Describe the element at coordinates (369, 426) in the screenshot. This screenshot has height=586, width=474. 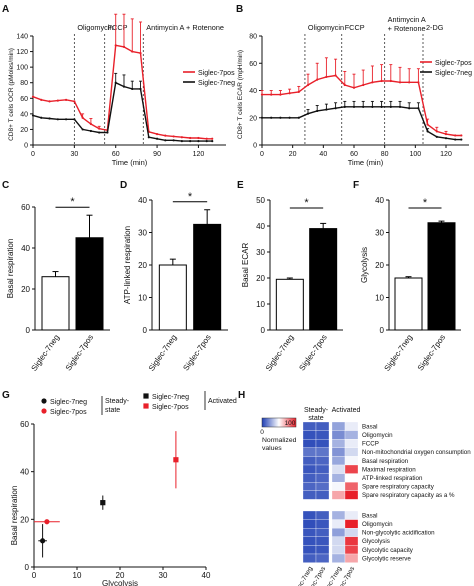
I see `heatmap-row-label: Basal` at that location.